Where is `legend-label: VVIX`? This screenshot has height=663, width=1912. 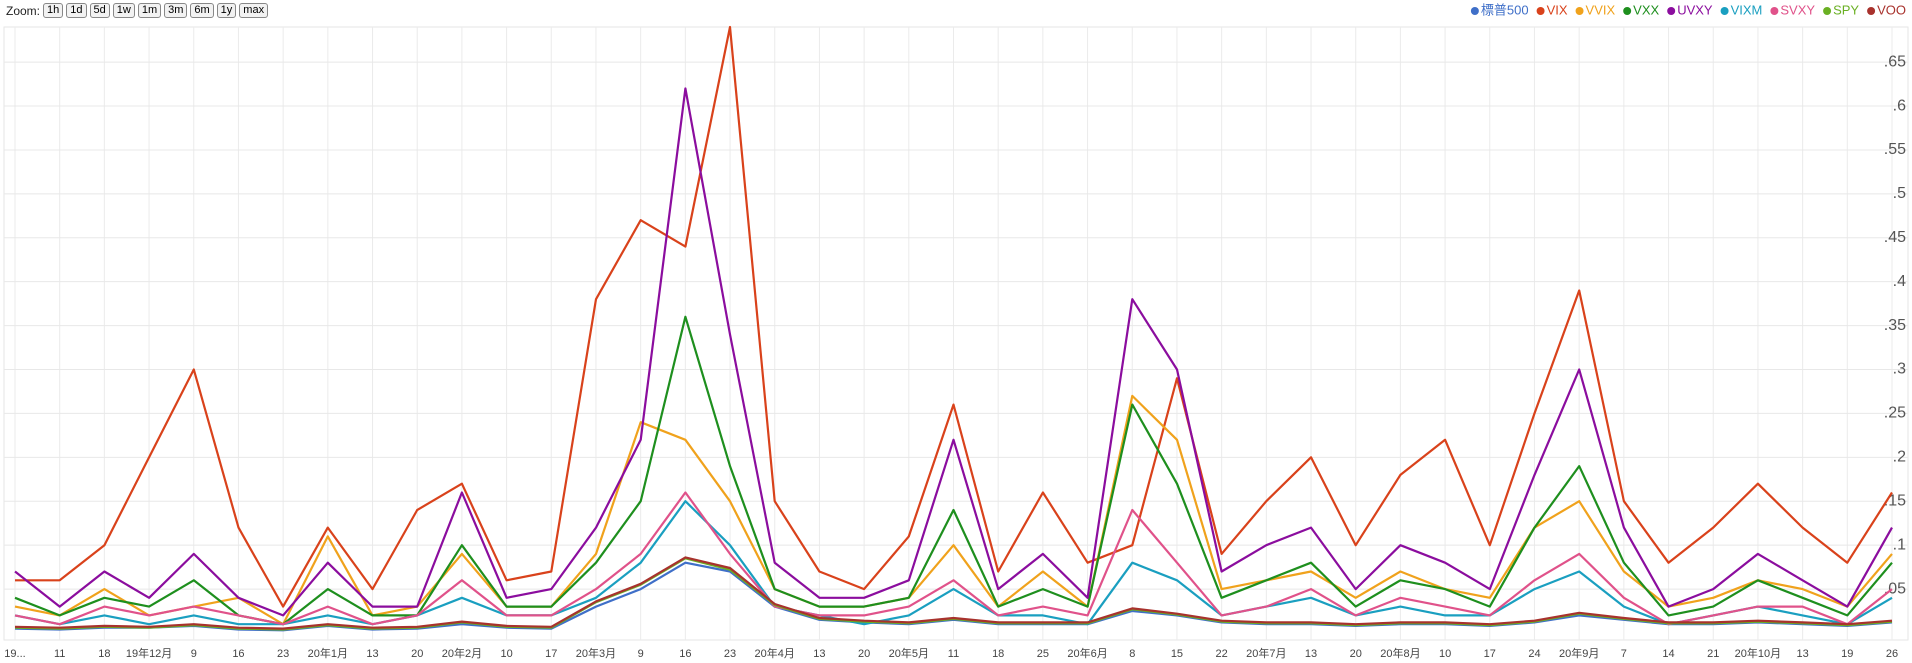 legend-label: VVIX is located at coordinates (1601, 9).